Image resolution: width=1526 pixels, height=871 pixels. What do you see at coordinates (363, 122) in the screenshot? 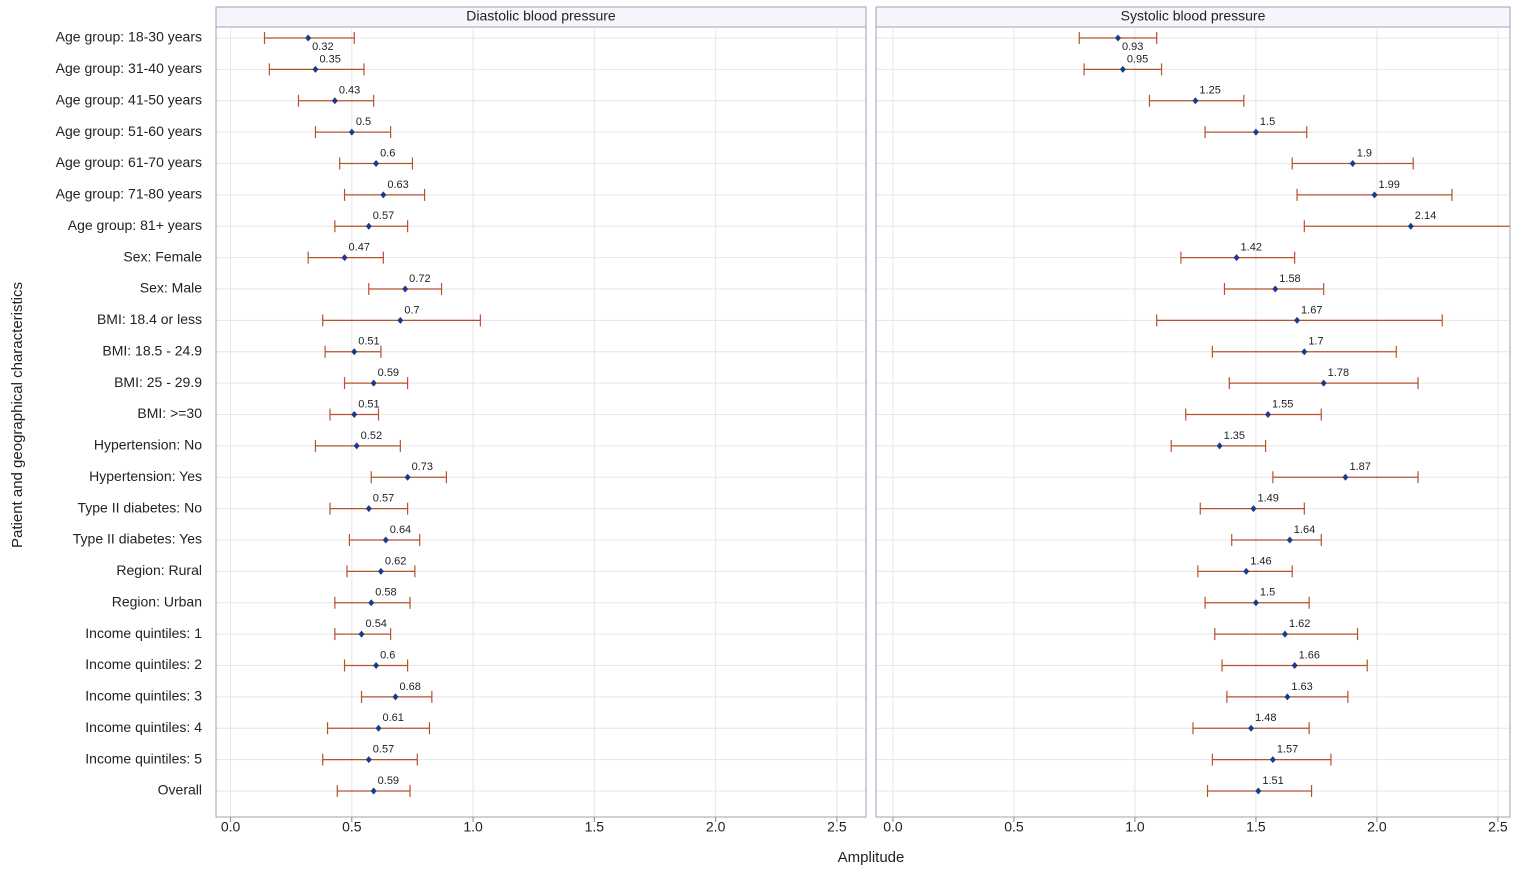
I see `value-label: 0.5` at bounding box center [363, 122].